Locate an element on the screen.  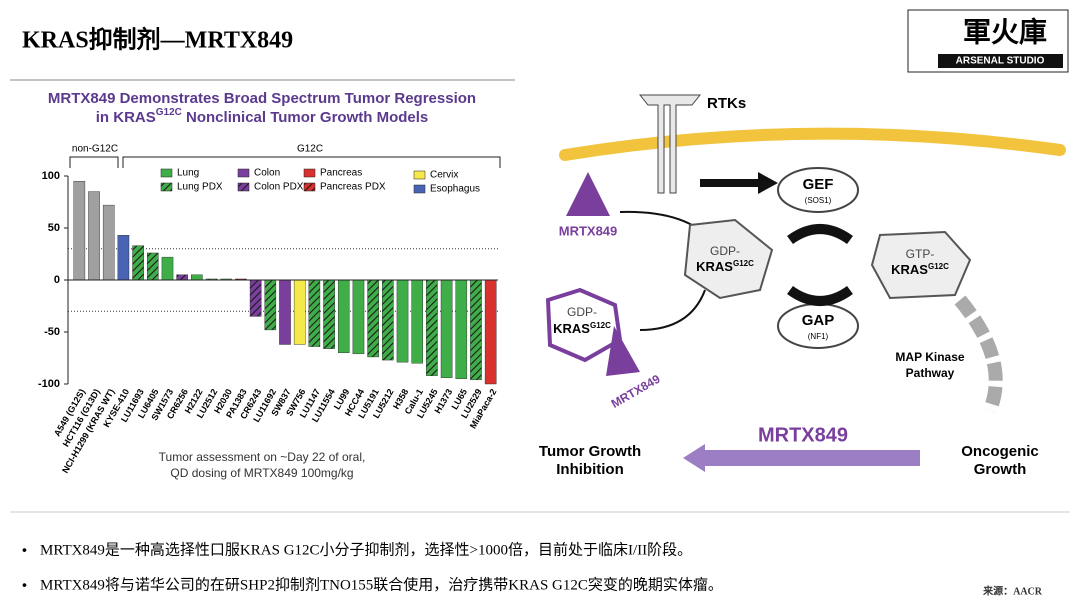
logo: 軍火庫 is located at coordinates (1005, 32).